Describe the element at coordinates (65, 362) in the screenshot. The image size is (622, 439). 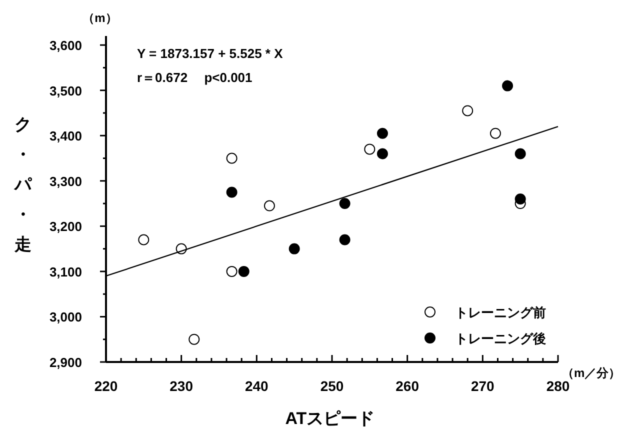
I see `y-tick-label: 2,900` at that location.